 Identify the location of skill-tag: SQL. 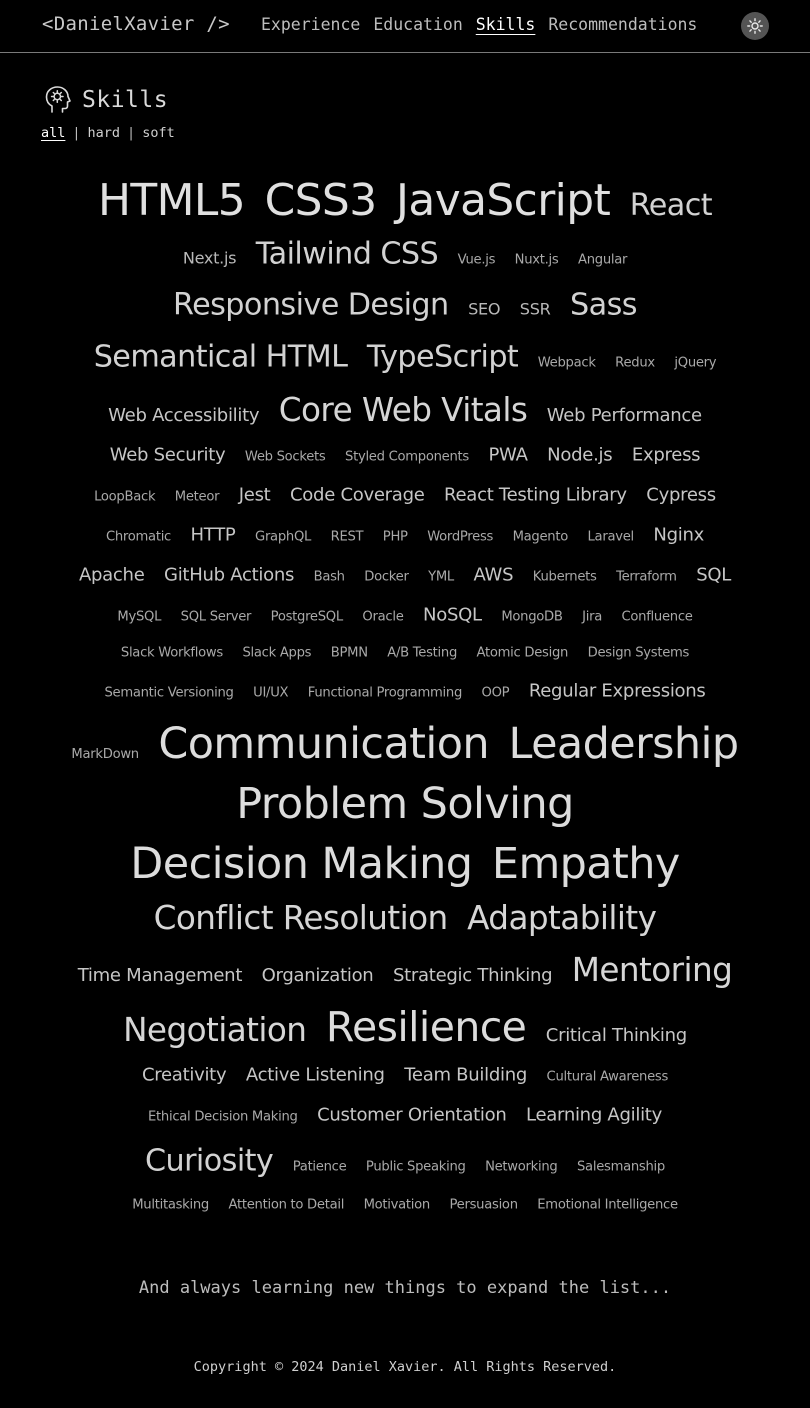
(714, 575).